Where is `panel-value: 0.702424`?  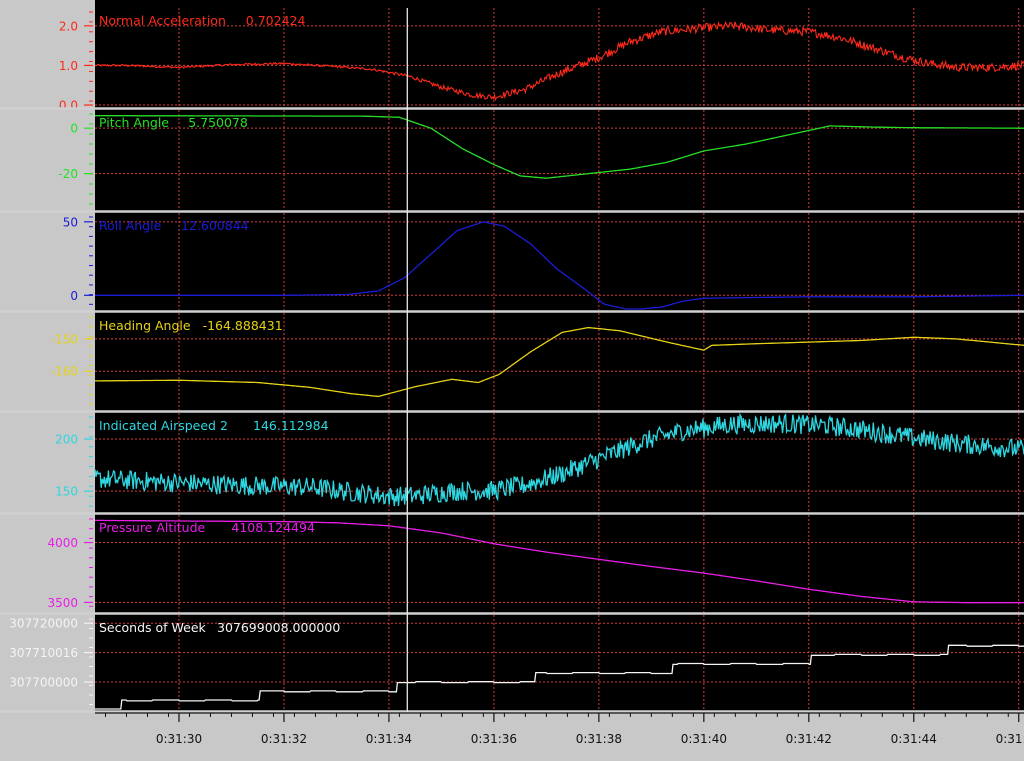
panel-value: 0.702424 is located at coordinates (276, 20).